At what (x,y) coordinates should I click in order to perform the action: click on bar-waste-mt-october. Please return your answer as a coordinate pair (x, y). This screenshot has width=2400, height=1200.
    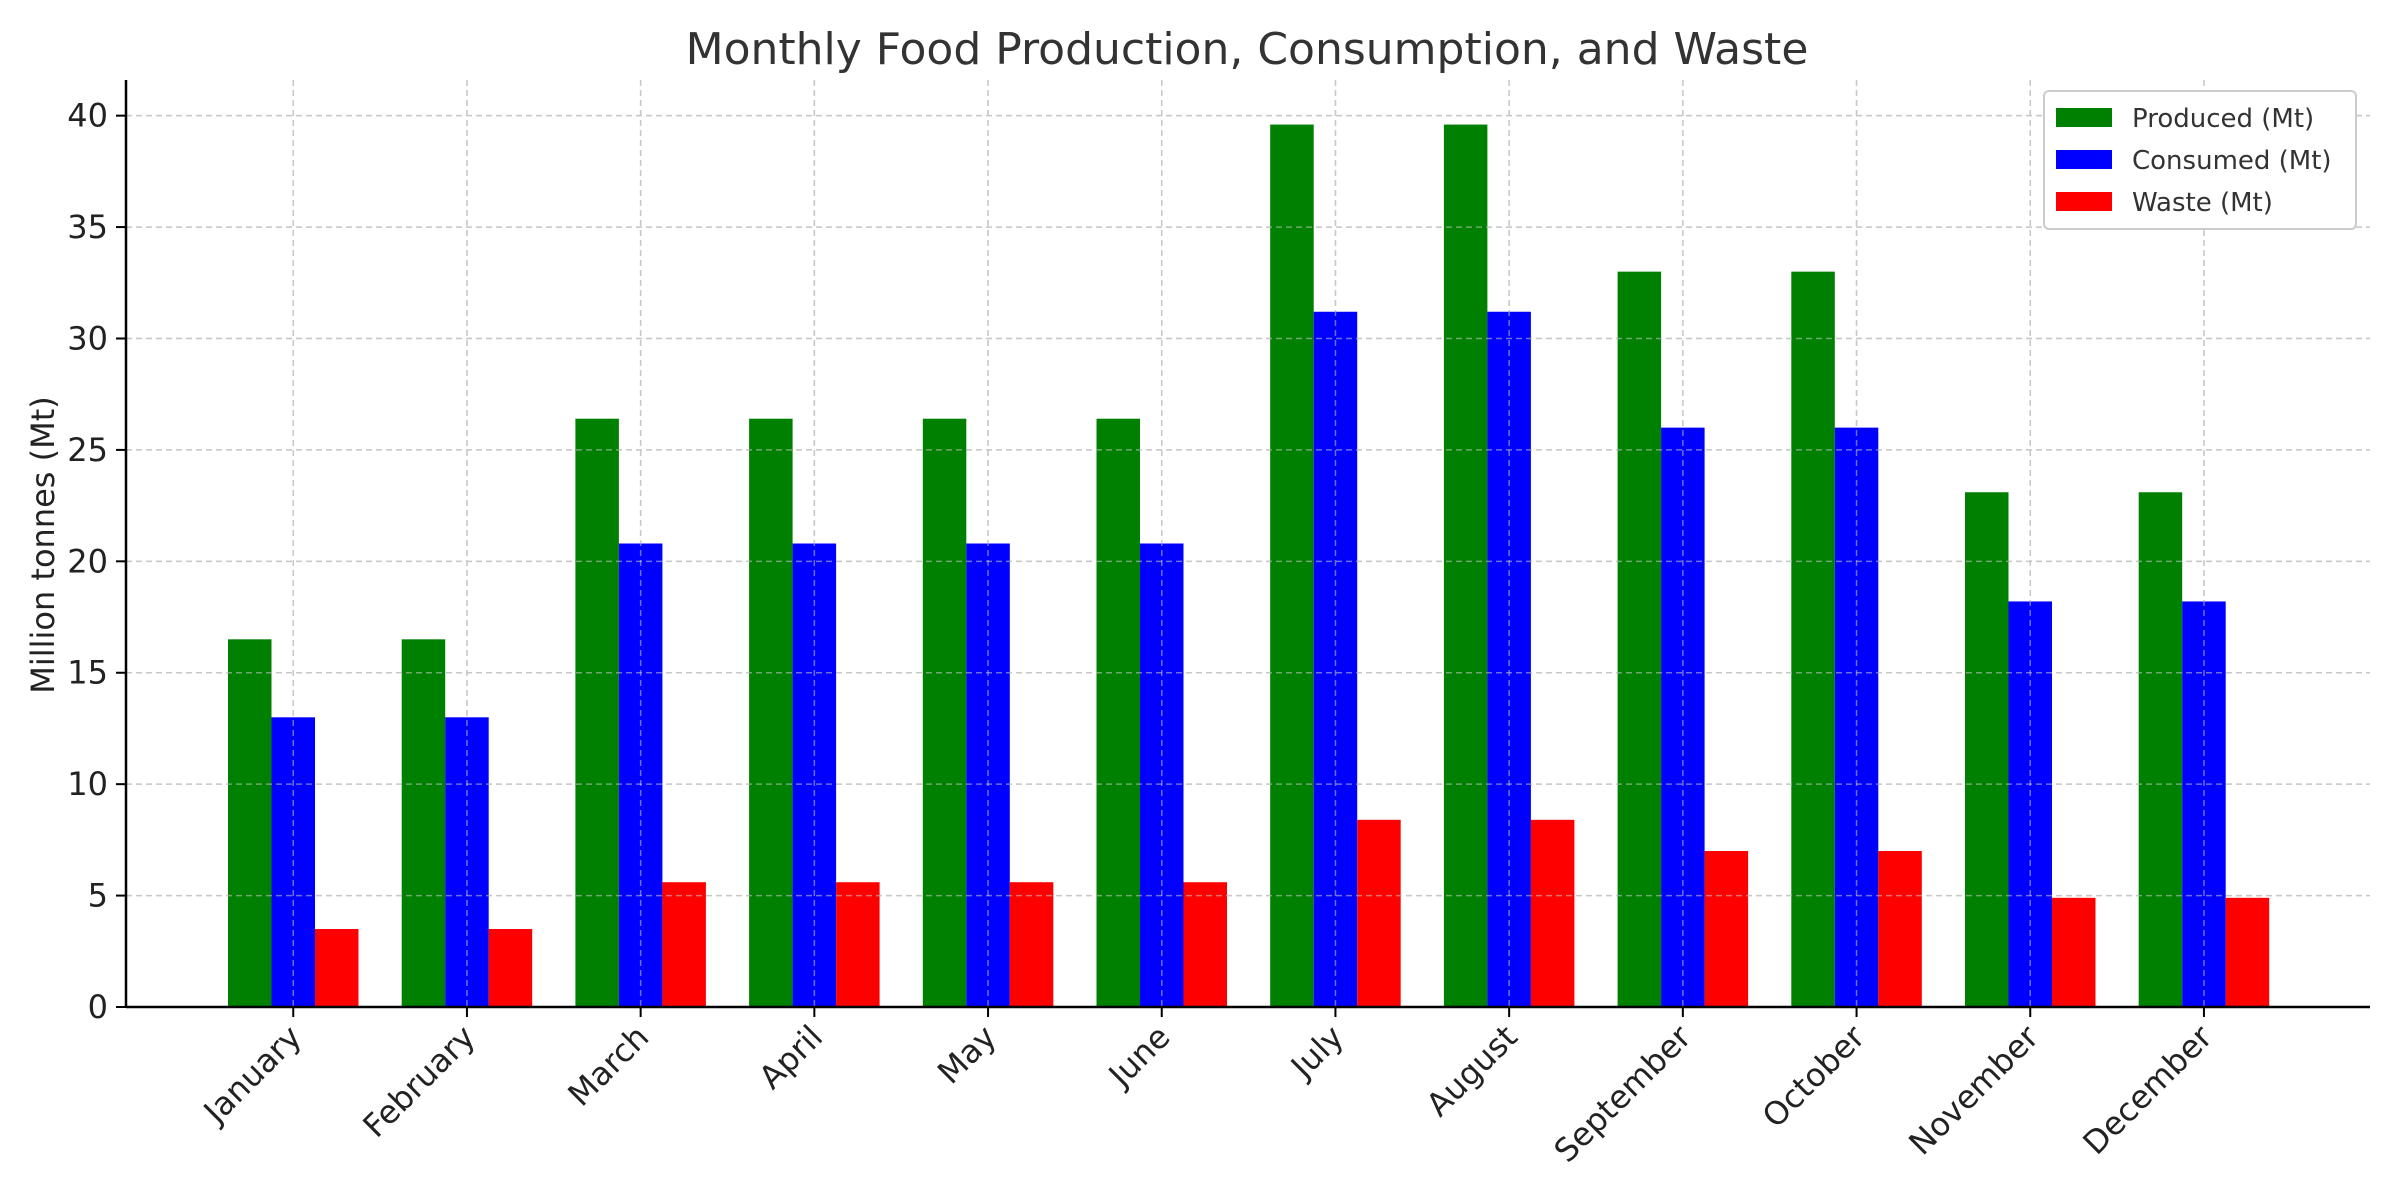
    Looking at the image, I should click on (1900, 929).